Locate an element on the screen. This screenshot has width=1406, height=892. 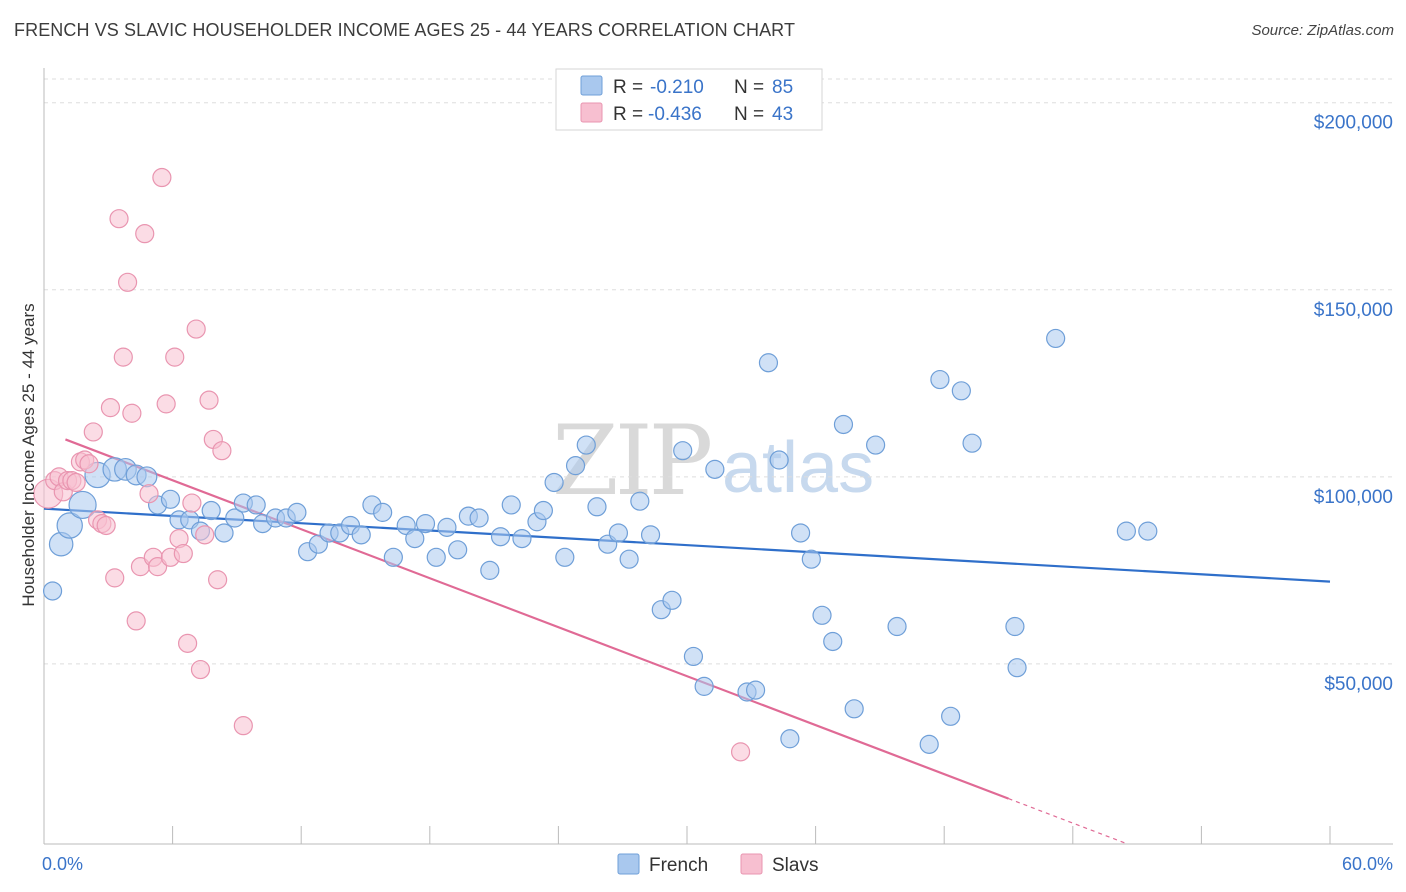
bottom-legend-slavs-label: Slavs is located at coordinates (795, 865).